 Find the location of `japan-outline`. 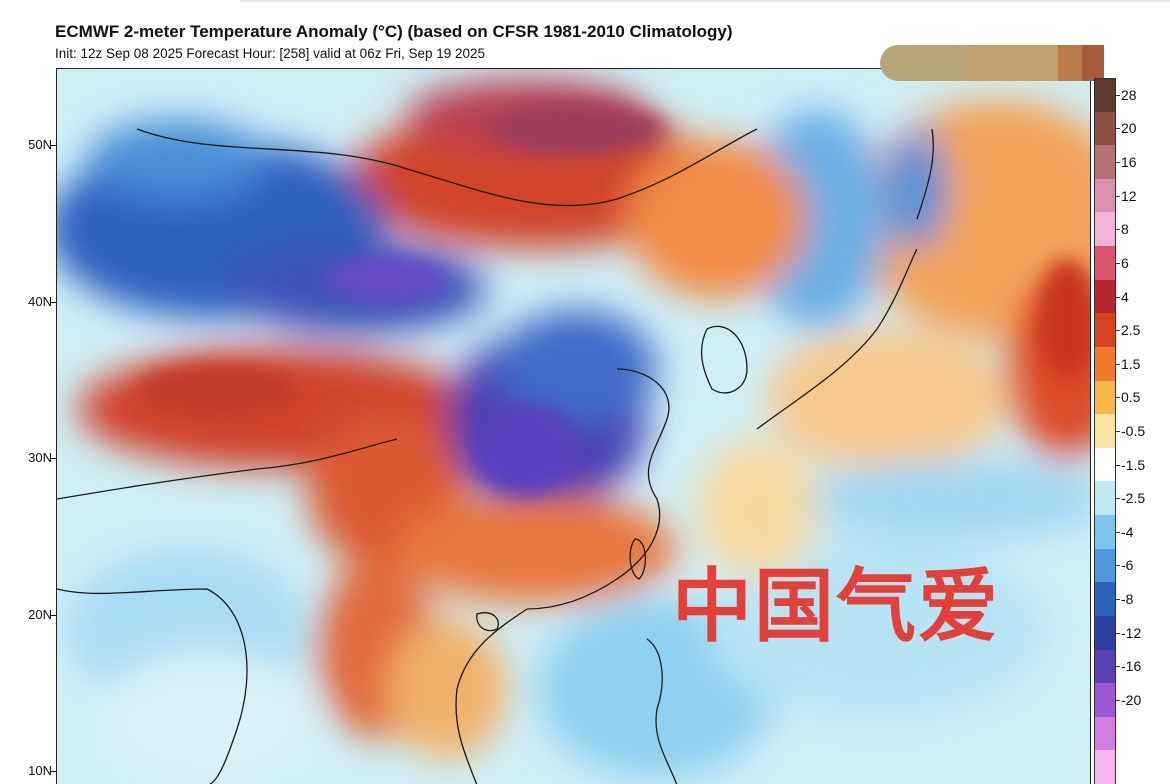

japan-outline is located at coordinates (845, 279).